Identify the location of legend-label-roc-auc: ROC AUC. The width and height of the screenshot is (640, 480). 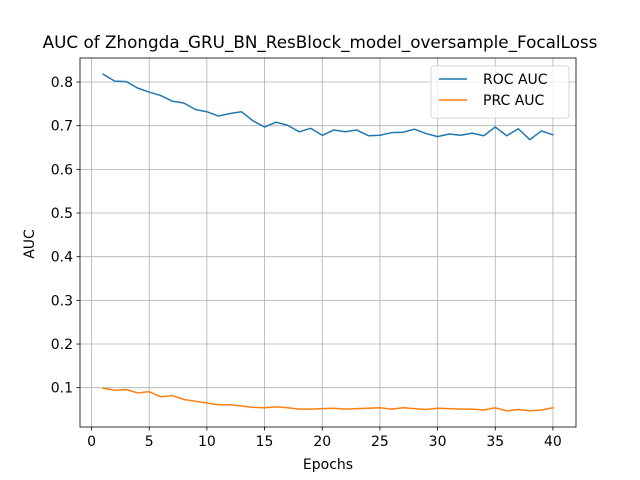
(515, 80).